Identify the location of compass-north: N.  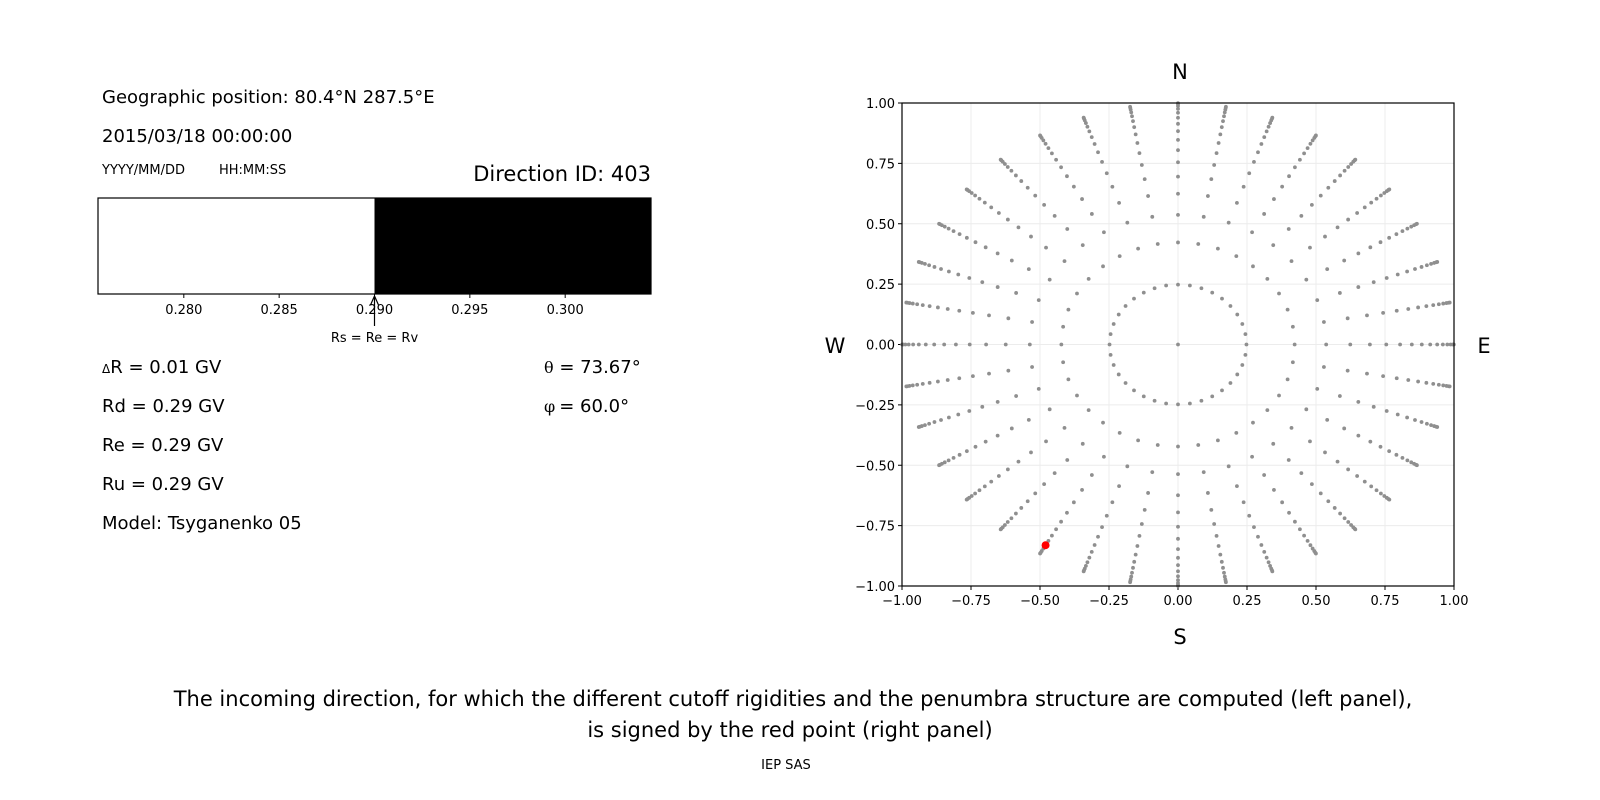
(1180, 72).